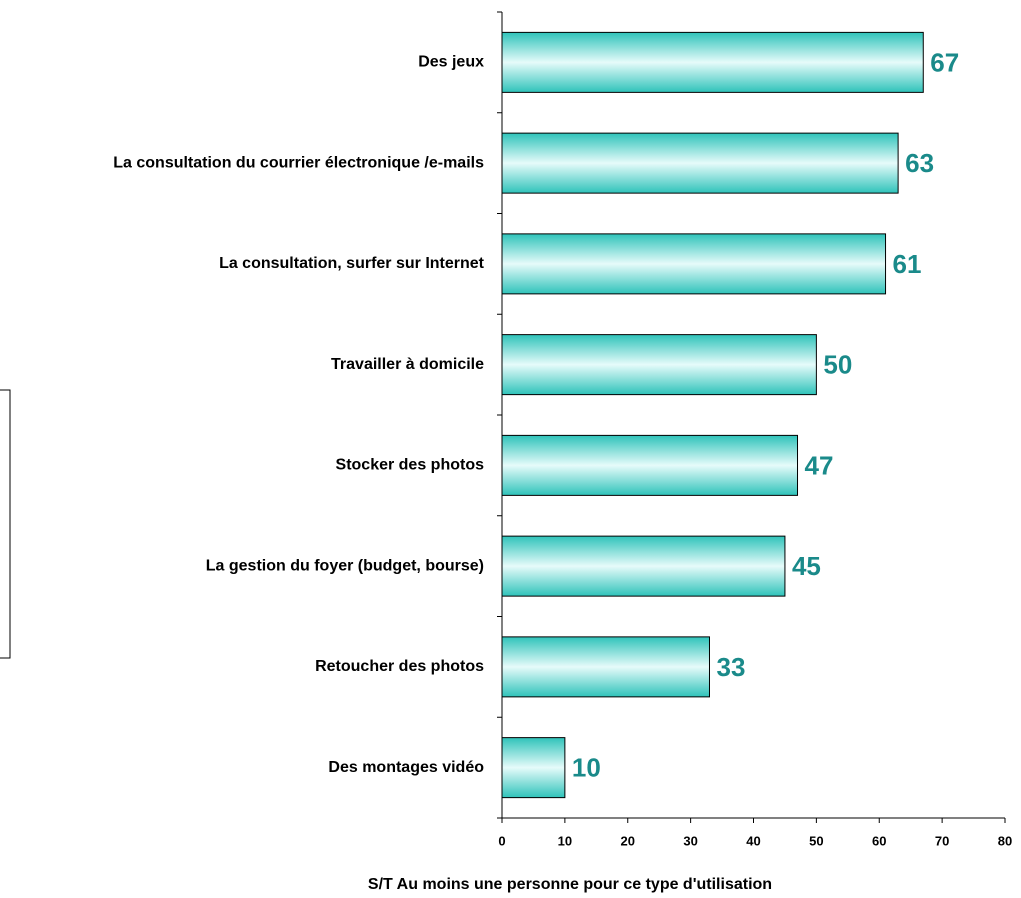 This screenshot has width=1021, height=898. I want to click on x-tick-label: 30, so click(690, 840).